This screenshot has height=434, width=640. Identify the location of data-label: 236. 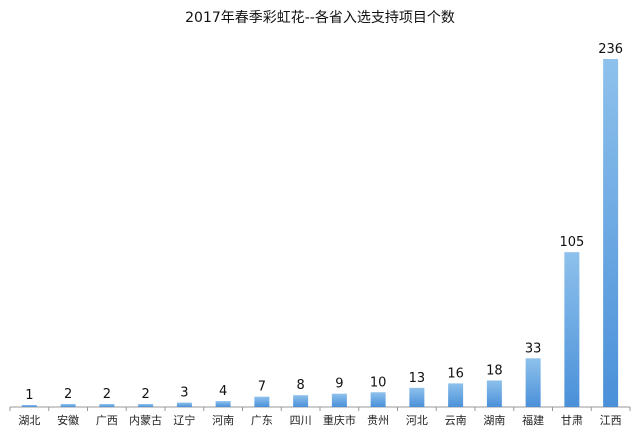
(610, 49).